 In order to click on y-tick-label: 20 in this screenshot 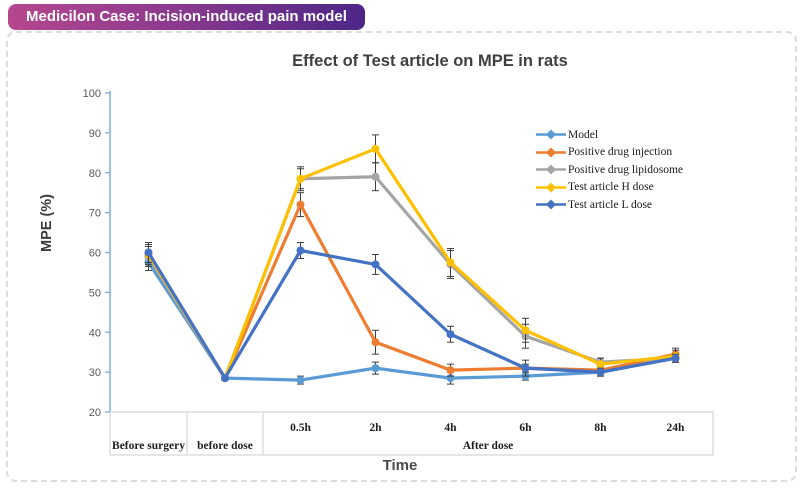, I will do `click(95, 413)`.